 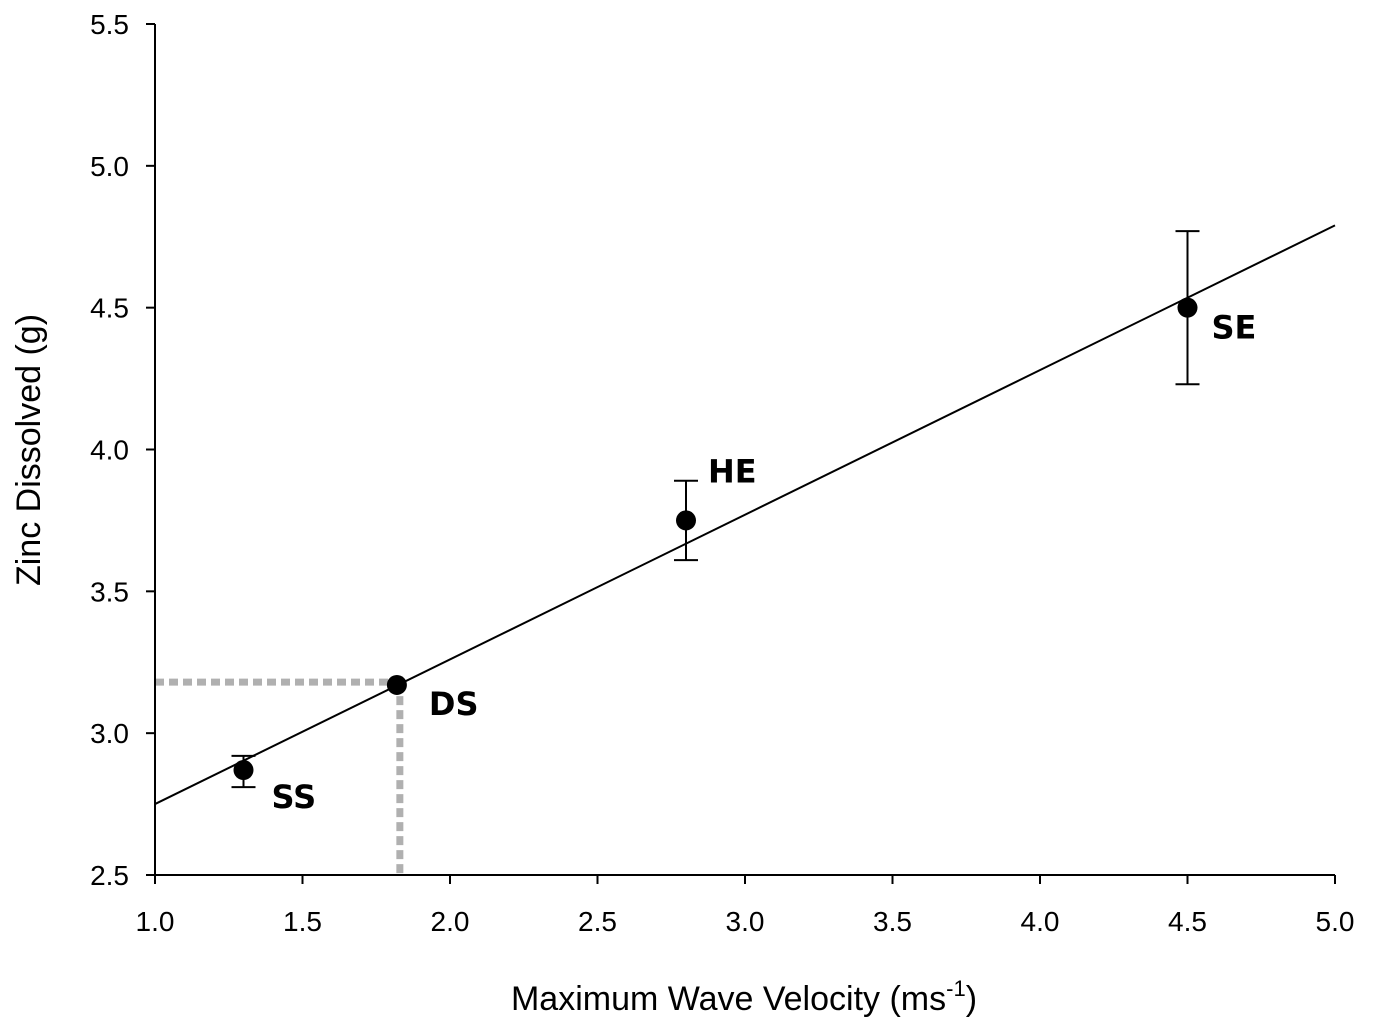 I want to click on x-tick-label: 1.5, so click(x=302, y=921).